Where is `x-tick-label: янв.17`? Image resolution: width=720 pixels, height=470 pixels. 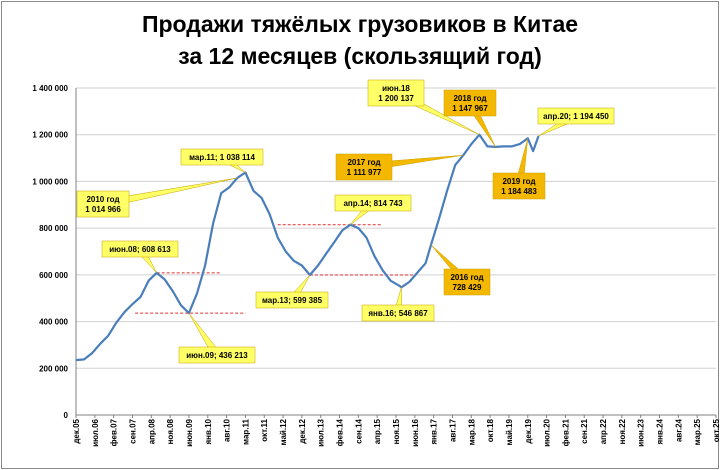
x-tick-label: янв.17 is located at coordinates (434, 431).